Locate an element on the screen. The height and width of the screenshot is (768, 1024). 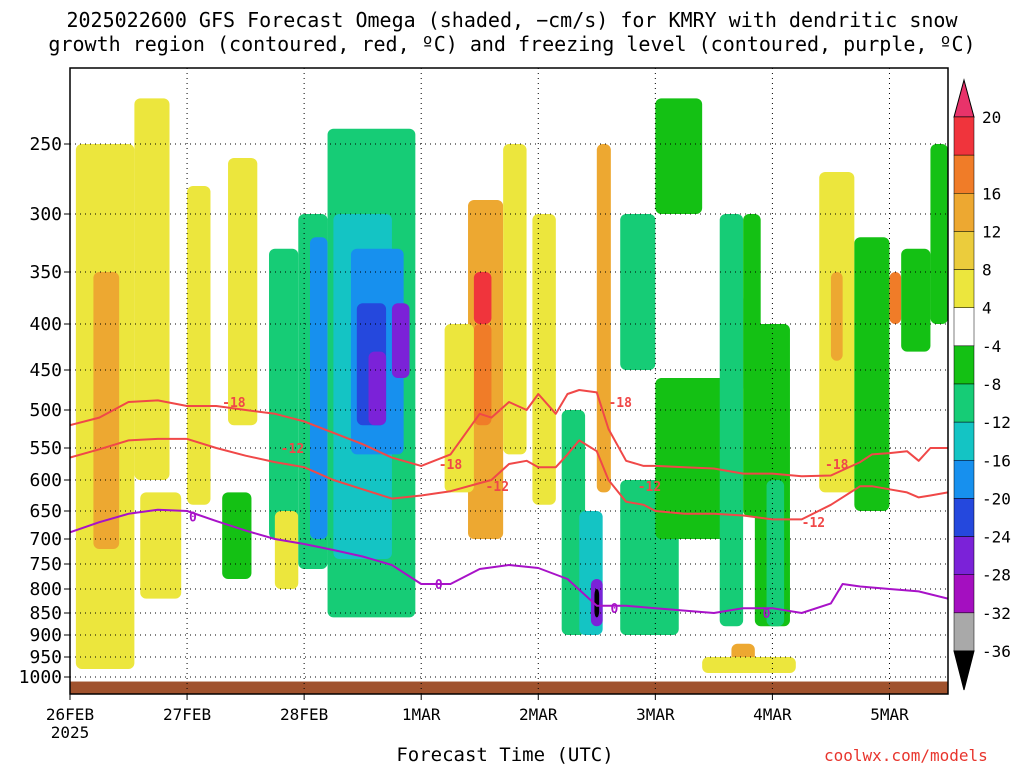
x-tick-label: 28FEB is located at coordinates (304, 714).